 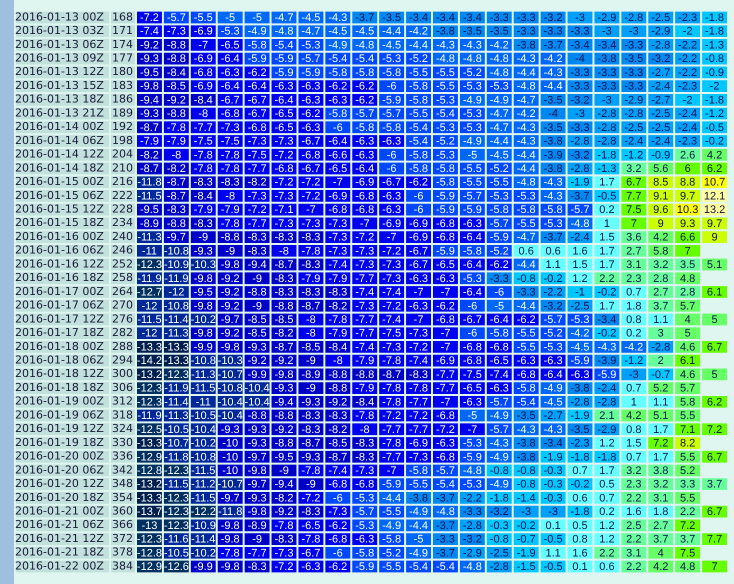 I want to click on data-label: -3.4, so click(x=472, y=18).